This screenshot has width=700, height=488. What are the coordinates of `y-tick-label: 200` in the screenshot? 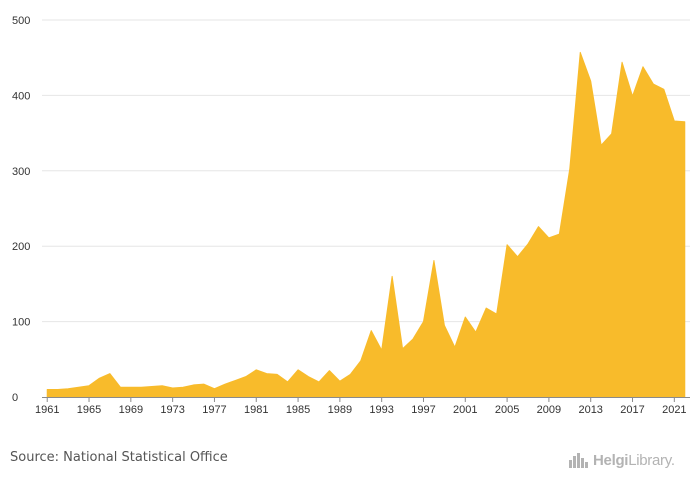 It's located at (21, 247).